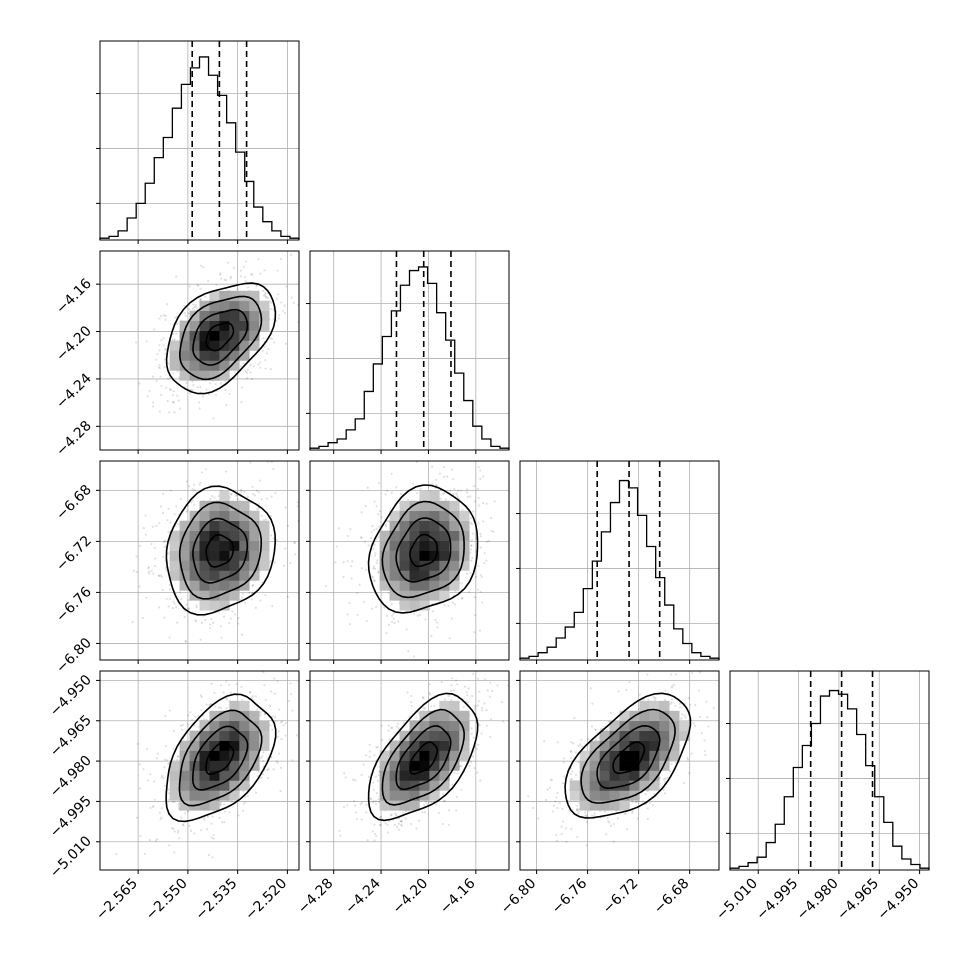  I want to click on x-tick-label: −4.20, so click(411, 897).